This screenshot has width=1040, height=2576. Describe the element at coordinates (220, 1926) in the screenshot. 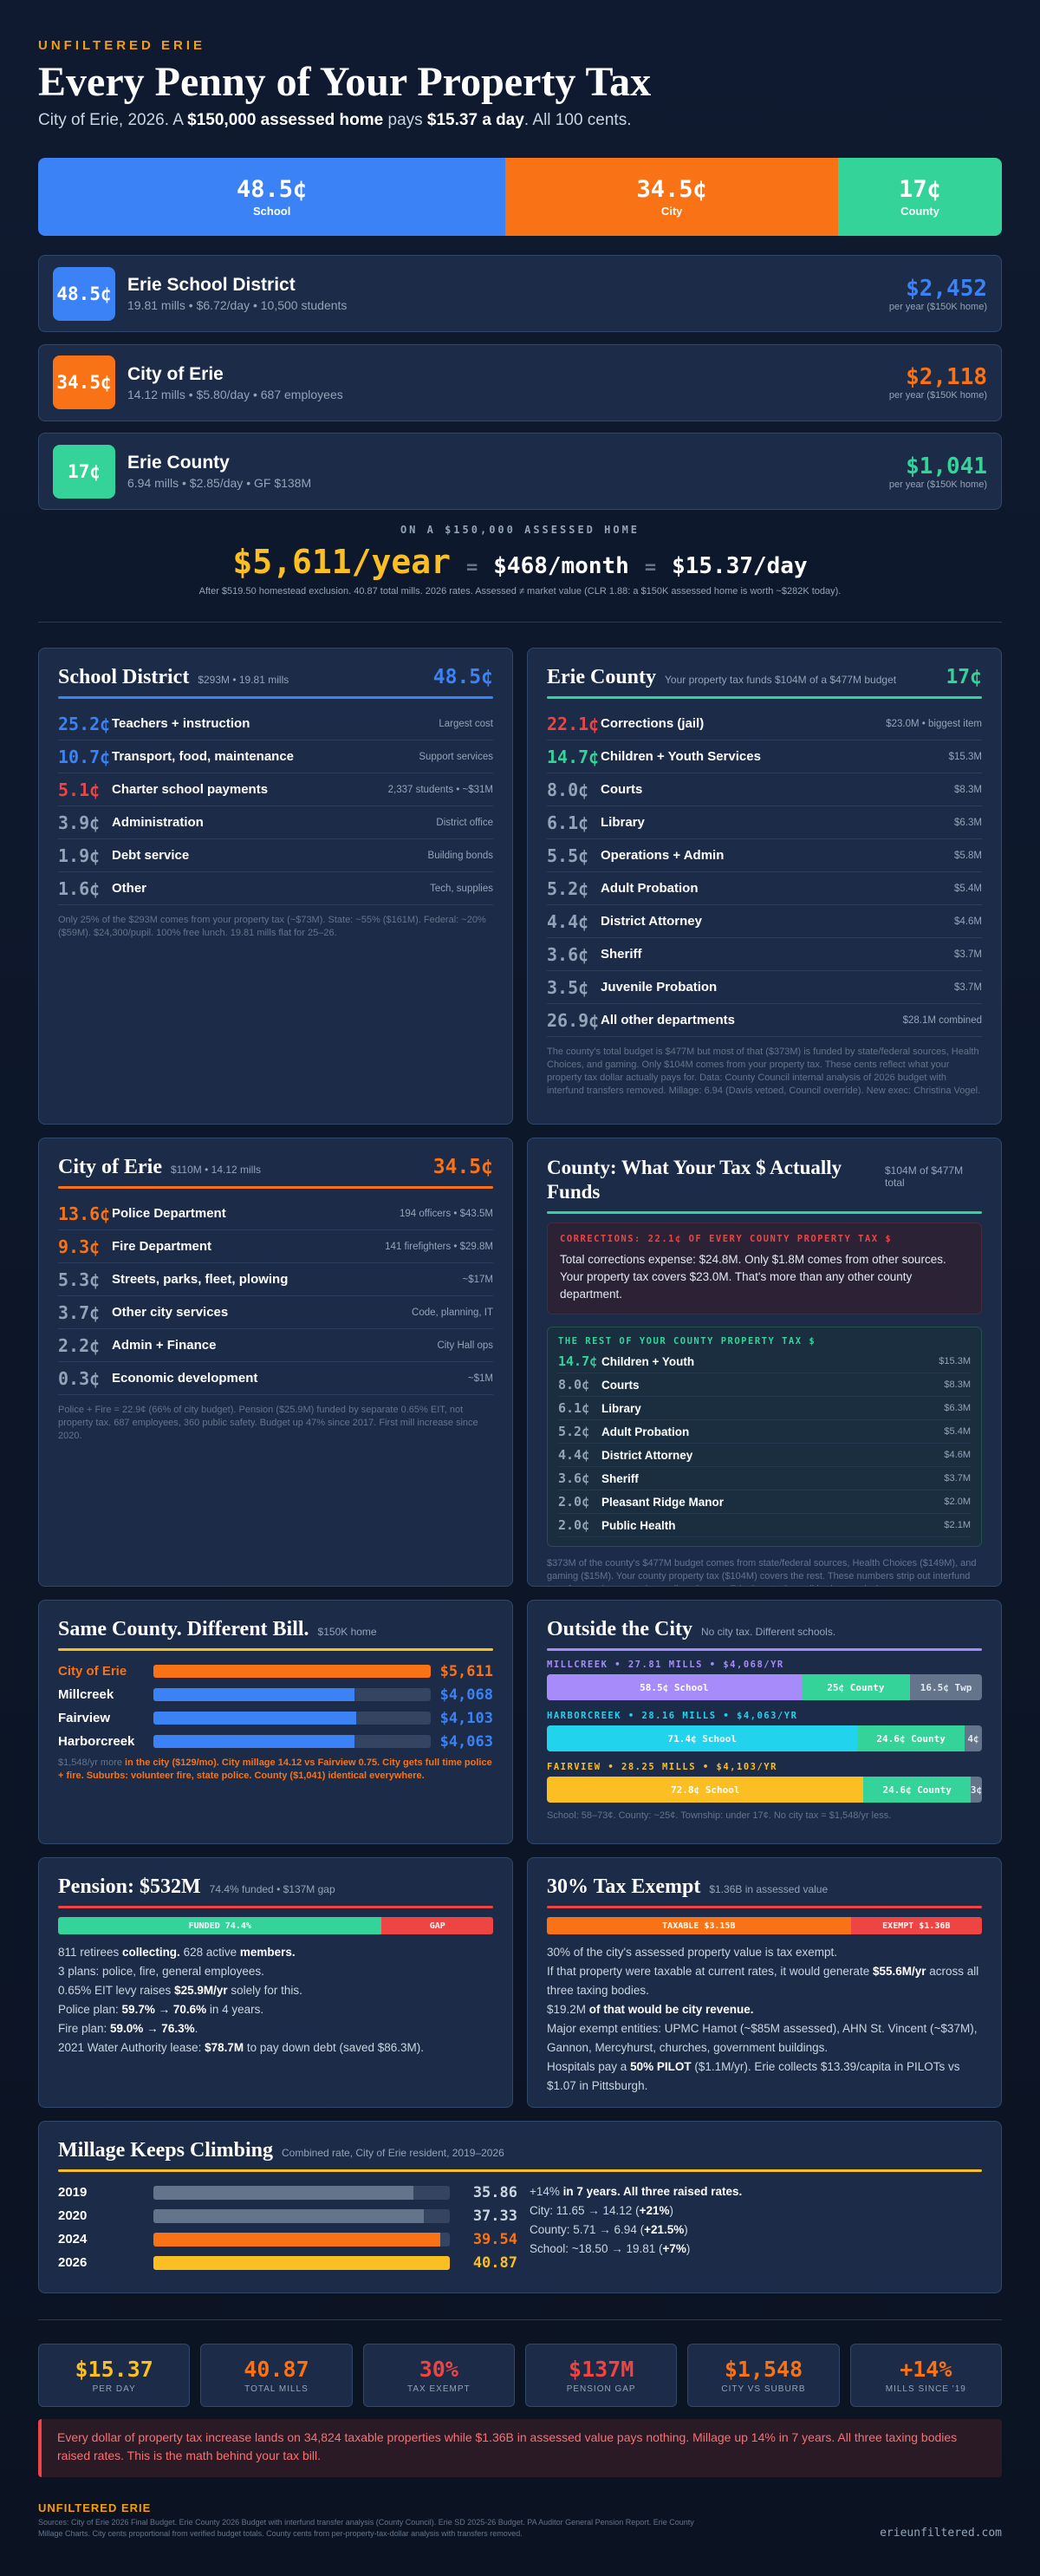

I see `bar-segment: FUNDED 74.4%` at that location.